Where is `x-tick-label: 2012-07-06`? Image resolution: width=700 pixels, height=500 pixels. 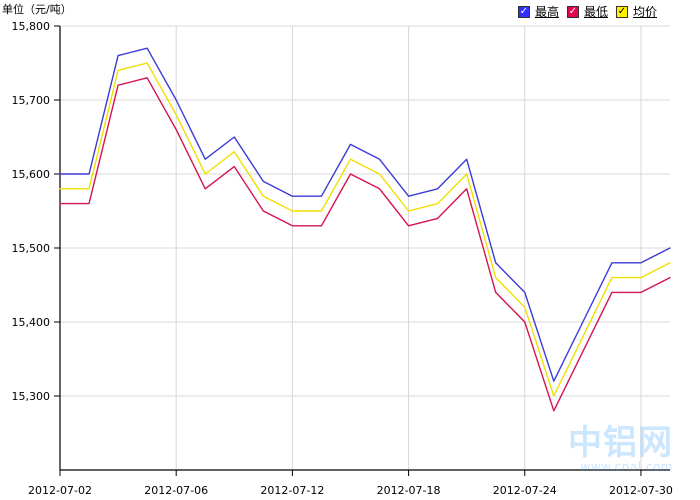
x-tick-label: 2012-07-06 is located at coordinates (176, 490).